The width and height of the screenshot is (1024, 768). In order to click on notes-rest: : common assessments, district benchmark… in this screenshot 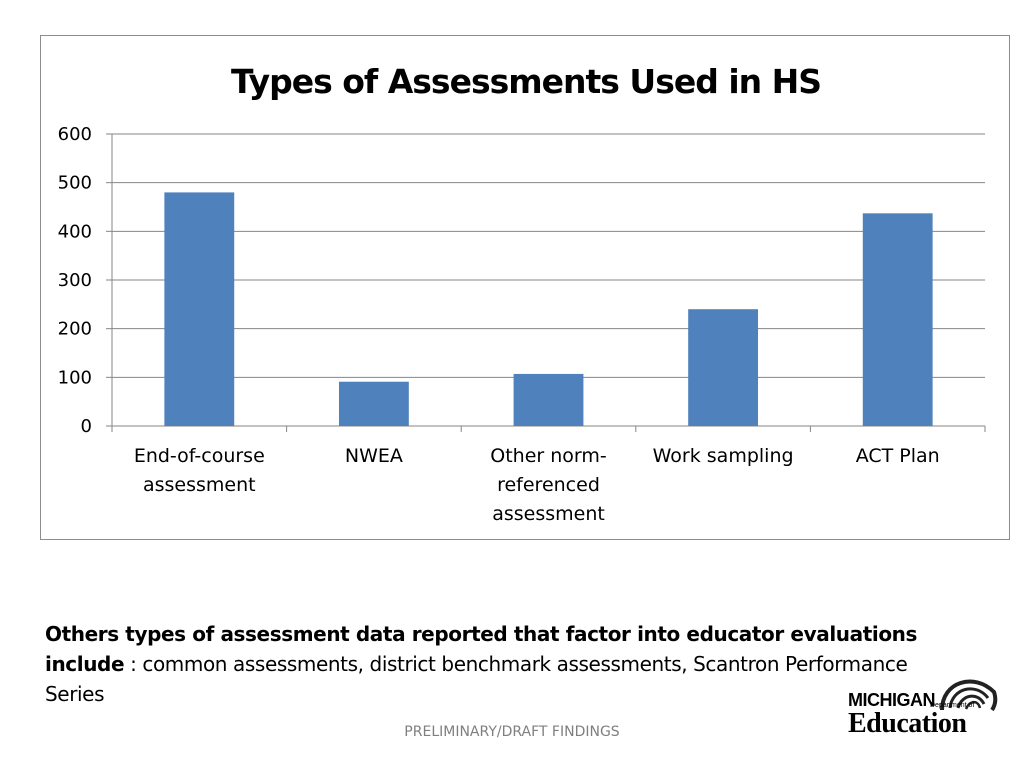, I will do `click(476, 679)`.